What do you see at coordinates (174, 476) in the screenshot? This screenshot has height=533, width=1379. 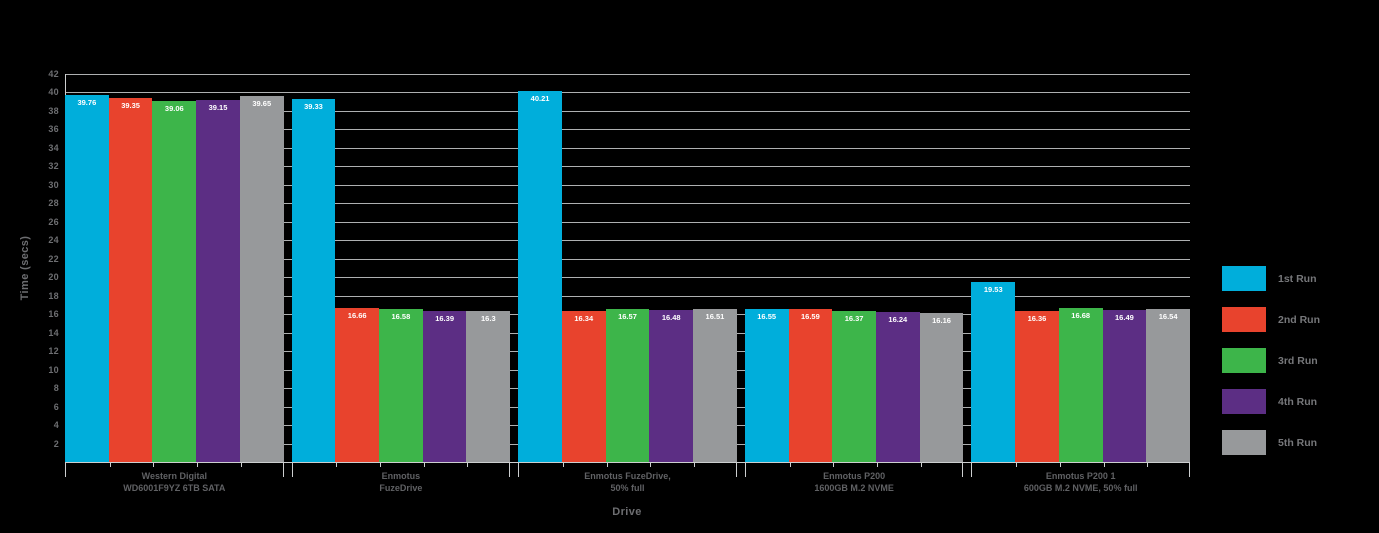 I see `category-label-line: Western Digital` at bounding box center [174, 476].